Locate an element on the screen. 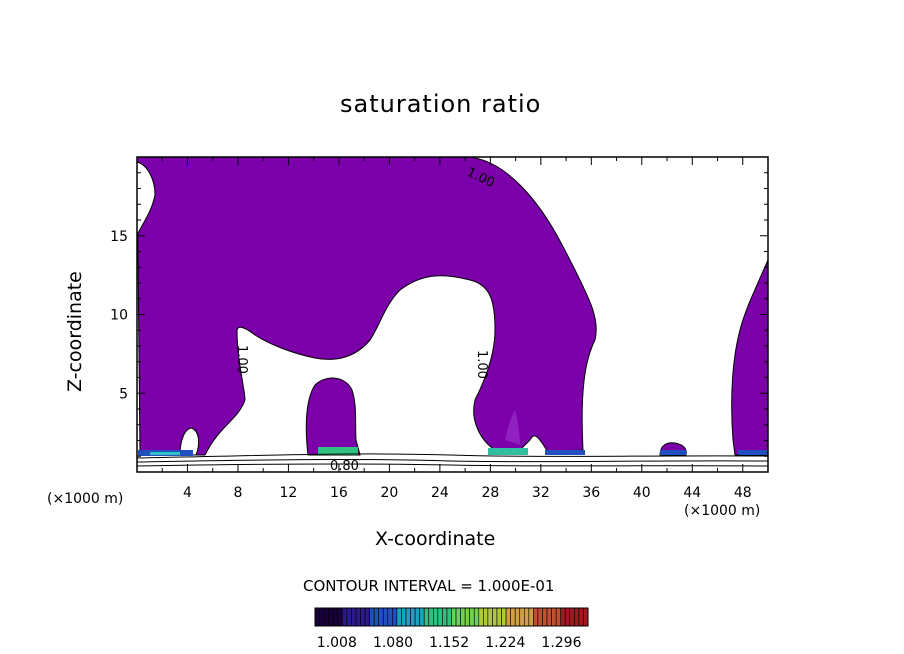 The height and width of the screenshot is (654, 904). contour-label-mid: 1.00 is located at coordinates (481, 364).